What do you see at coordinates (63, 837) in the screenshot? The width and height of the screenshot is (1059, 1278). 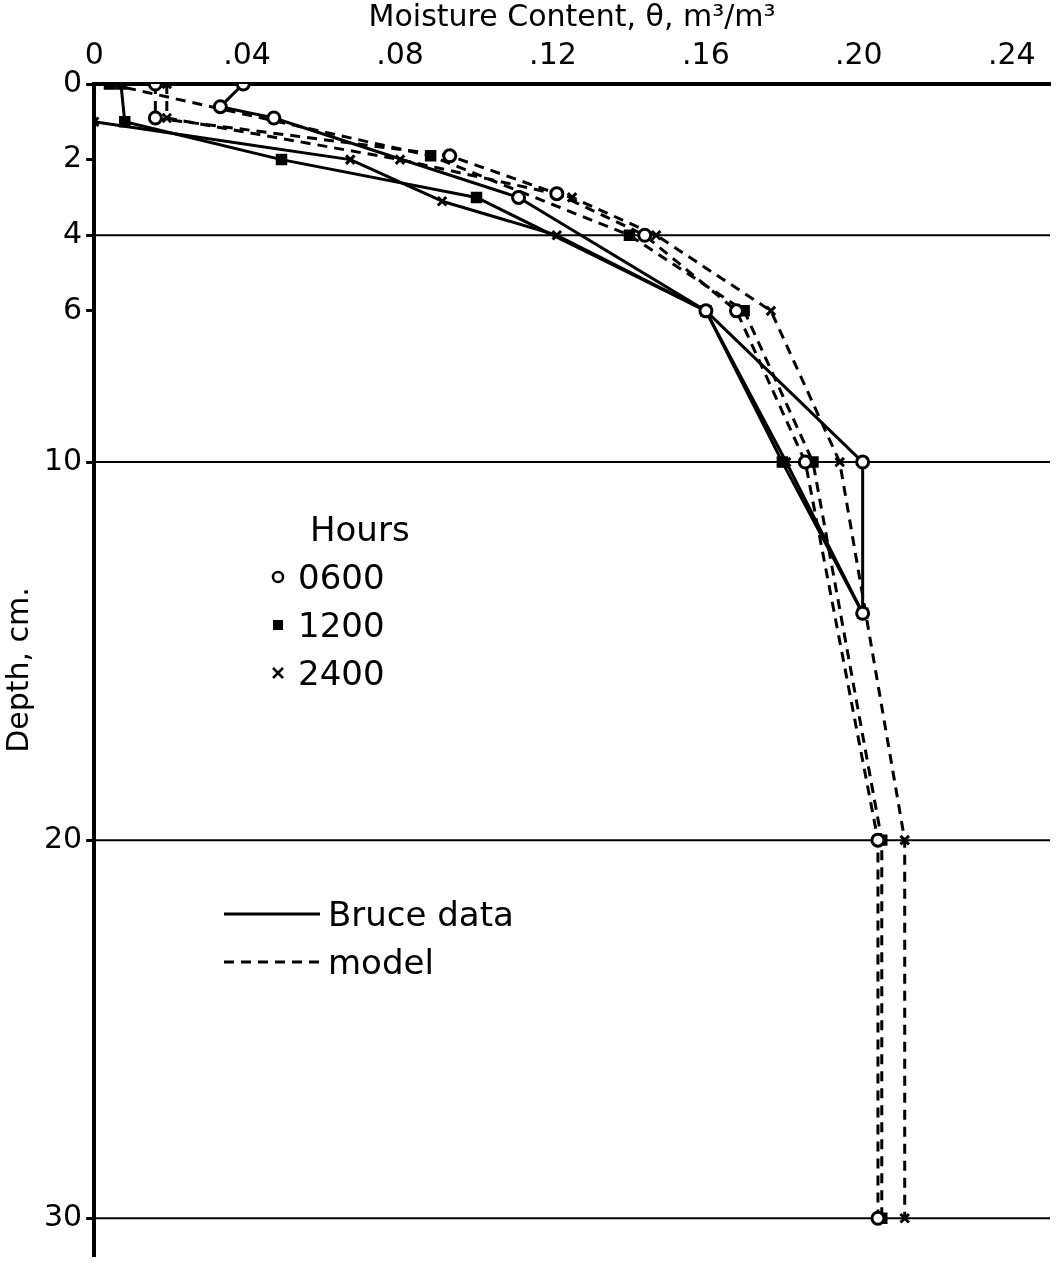 I see `y-tick-label: 20` at bounding box center [63, 837].